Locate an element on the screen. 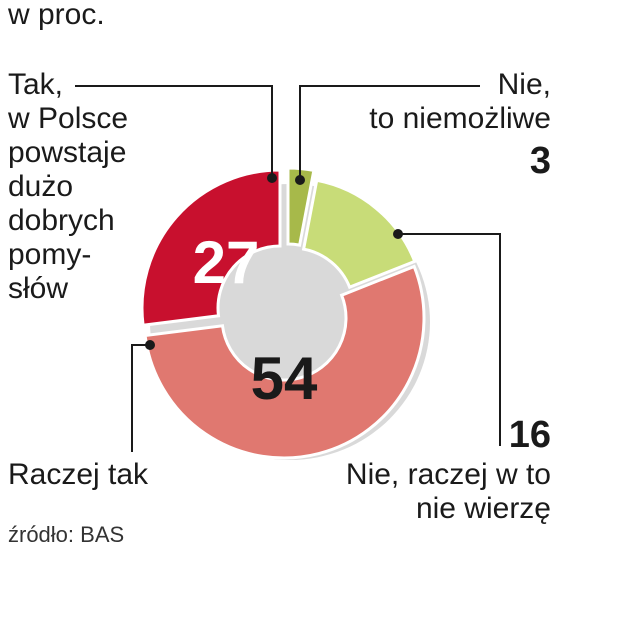 The width and height of the screenshot is (627, 640). leader-dot-raczej-tak is located at coordinates (150, 345).